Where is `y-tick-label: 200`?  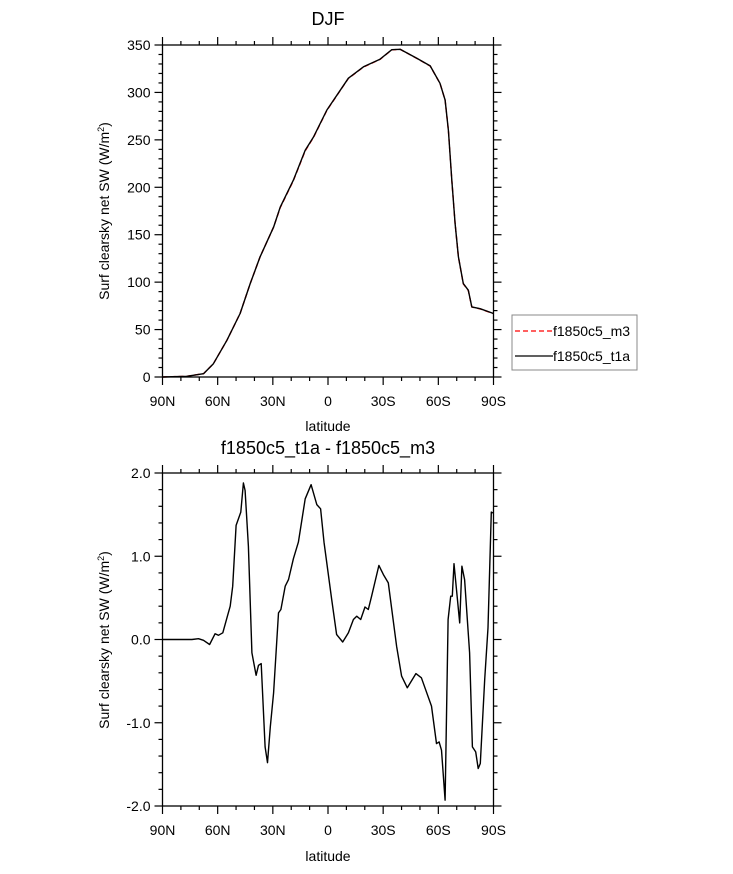
y-tick-label: 200 is located at coordinates (139, 187).